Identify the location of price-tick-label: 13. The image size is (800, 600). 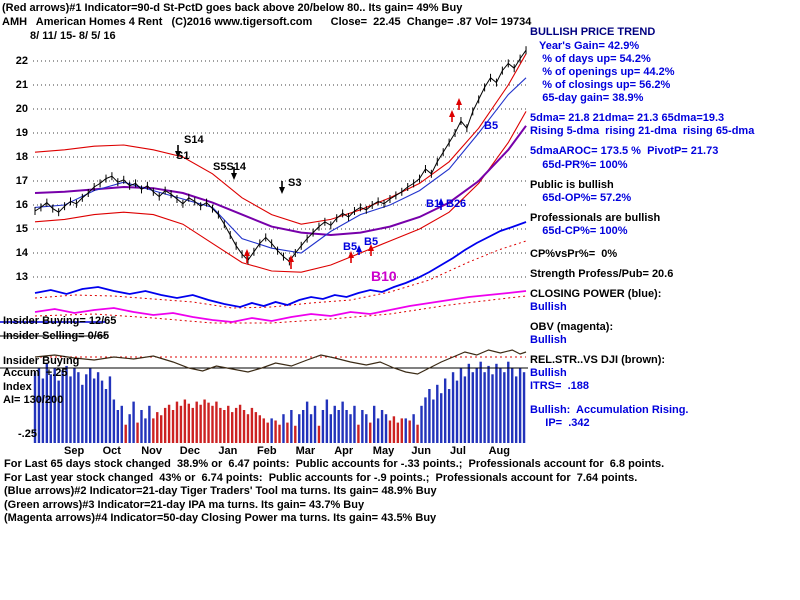
(21, 277).